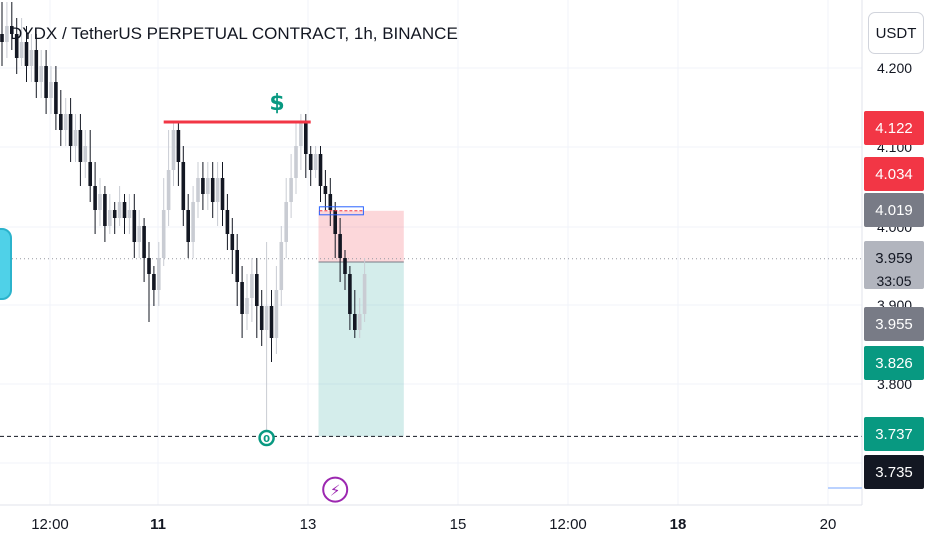 Image resolution: width=932 pixels, height=550 pixels. I want to click on price-tag-value: 3.735, so click(894, 472).